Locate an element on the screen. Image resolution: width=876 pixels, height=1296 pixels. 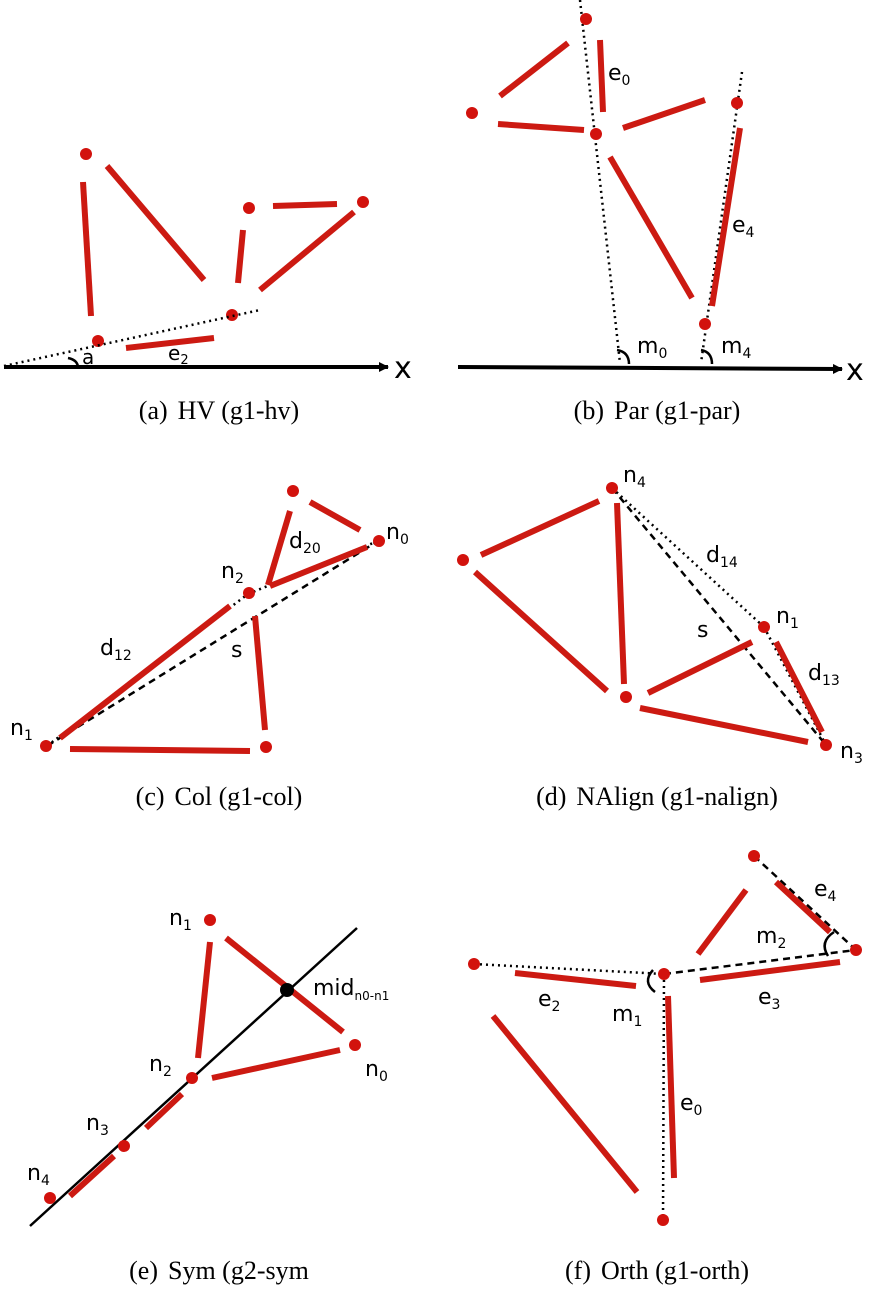
panel-f-diagram: e4 m2 e2 m1 e3 e0 is located at coordinates (665, 1038).